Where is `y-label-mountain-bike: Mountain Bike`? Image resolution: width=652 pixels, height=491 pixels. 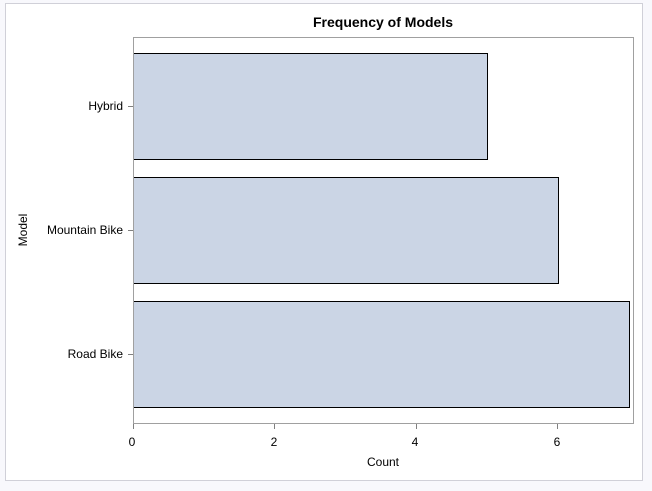 y-label-mountain-bike: Mountain Bike is located at coordinates (84, 230).